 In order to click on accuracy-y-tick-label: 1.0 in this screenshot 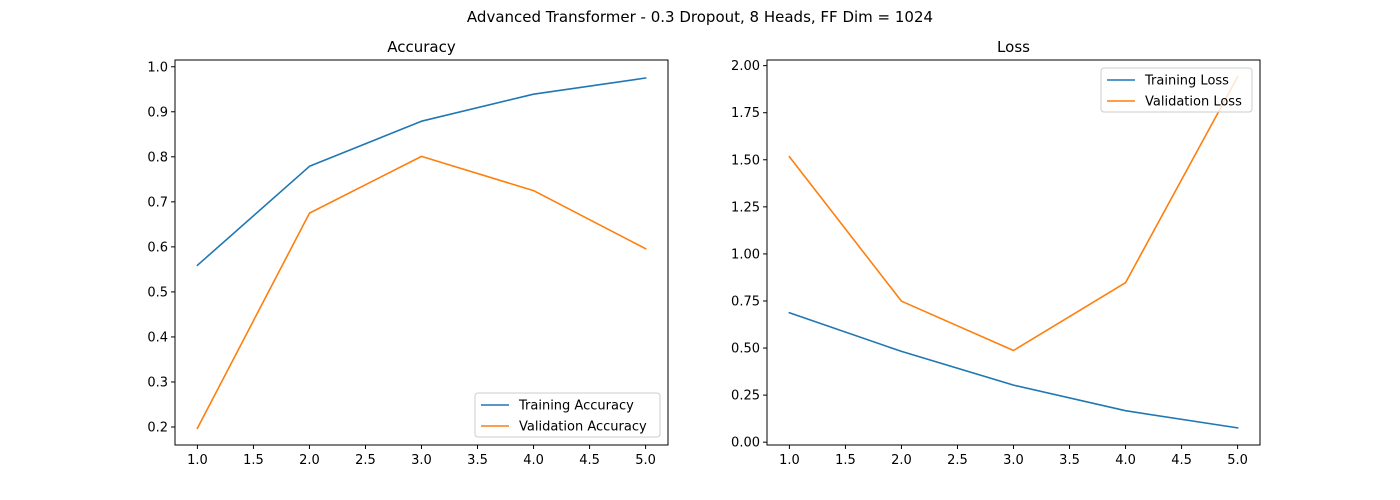, I will do `click(157, 67)`.